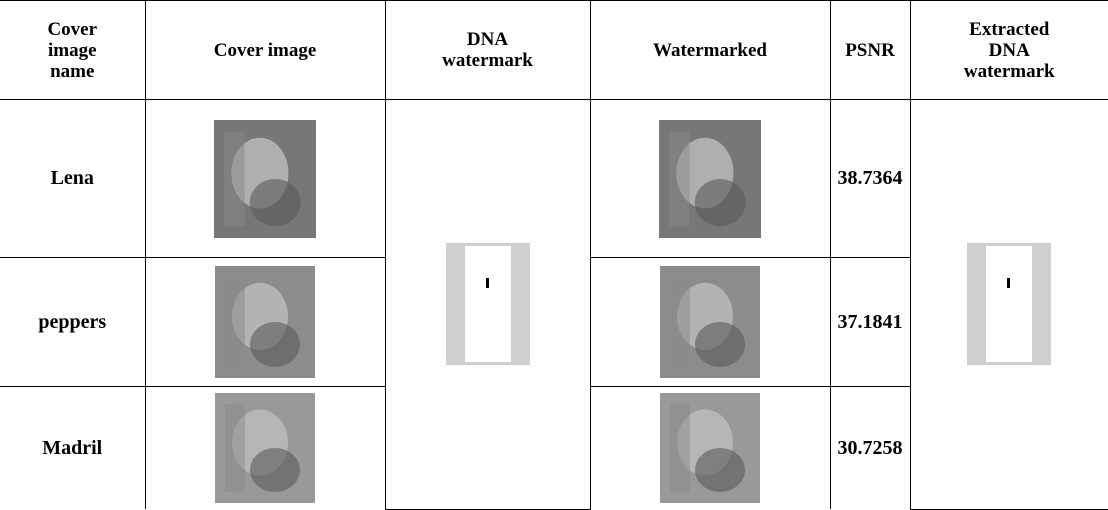 This screenshot has height=510, width=1108. I want to click on image-name: peppers, so click(73, 322).